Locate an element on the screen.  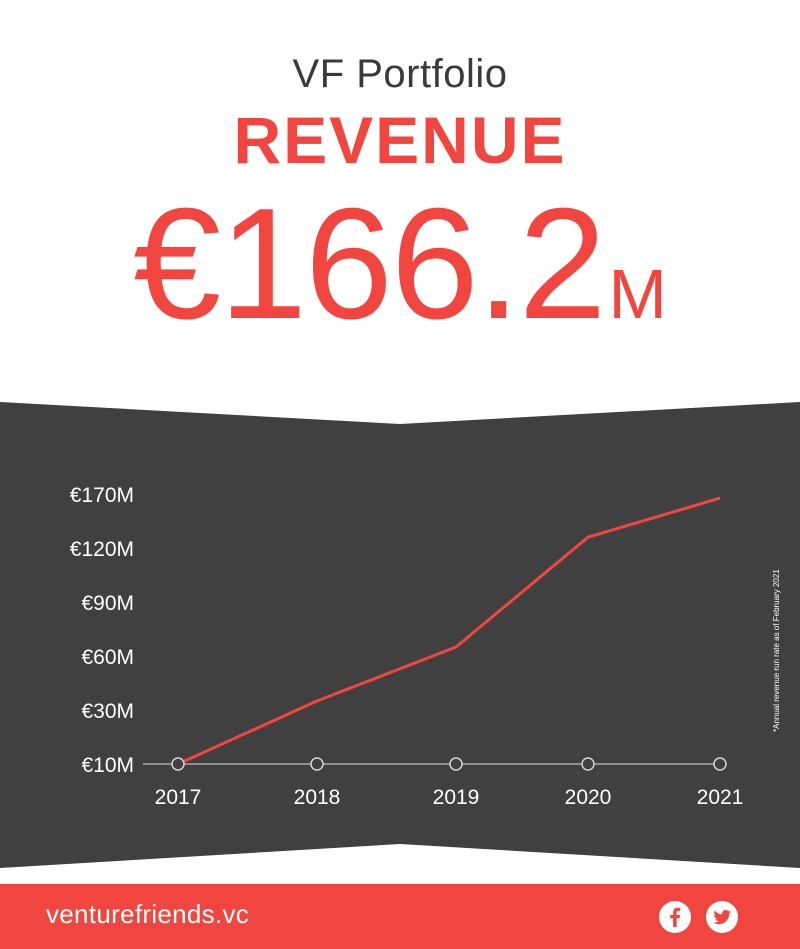
footer: venturefriends.vc is located at coordinates (400, 916).